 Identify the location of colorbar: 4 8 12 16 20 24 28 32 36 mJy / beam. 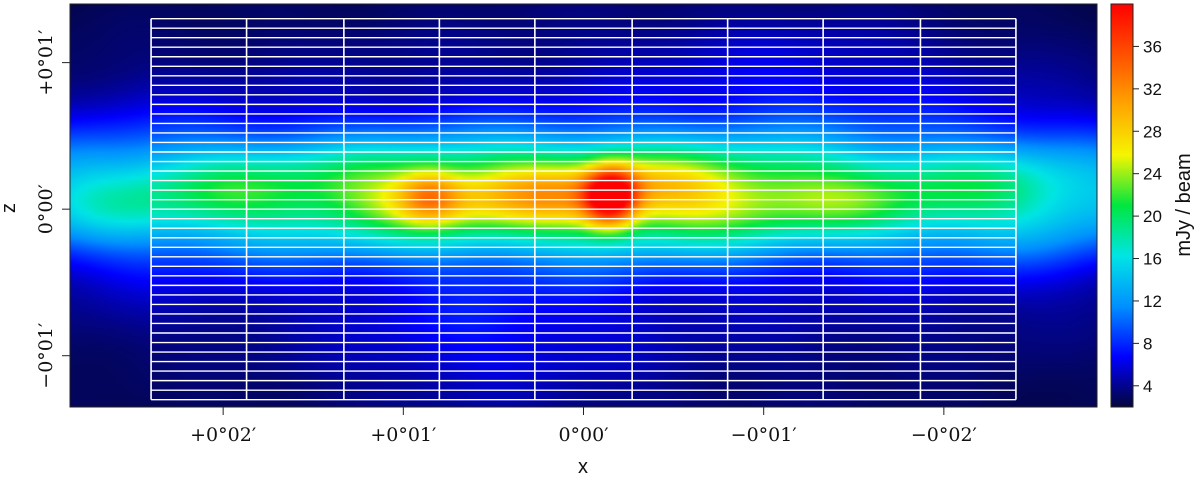
(1152, 205).